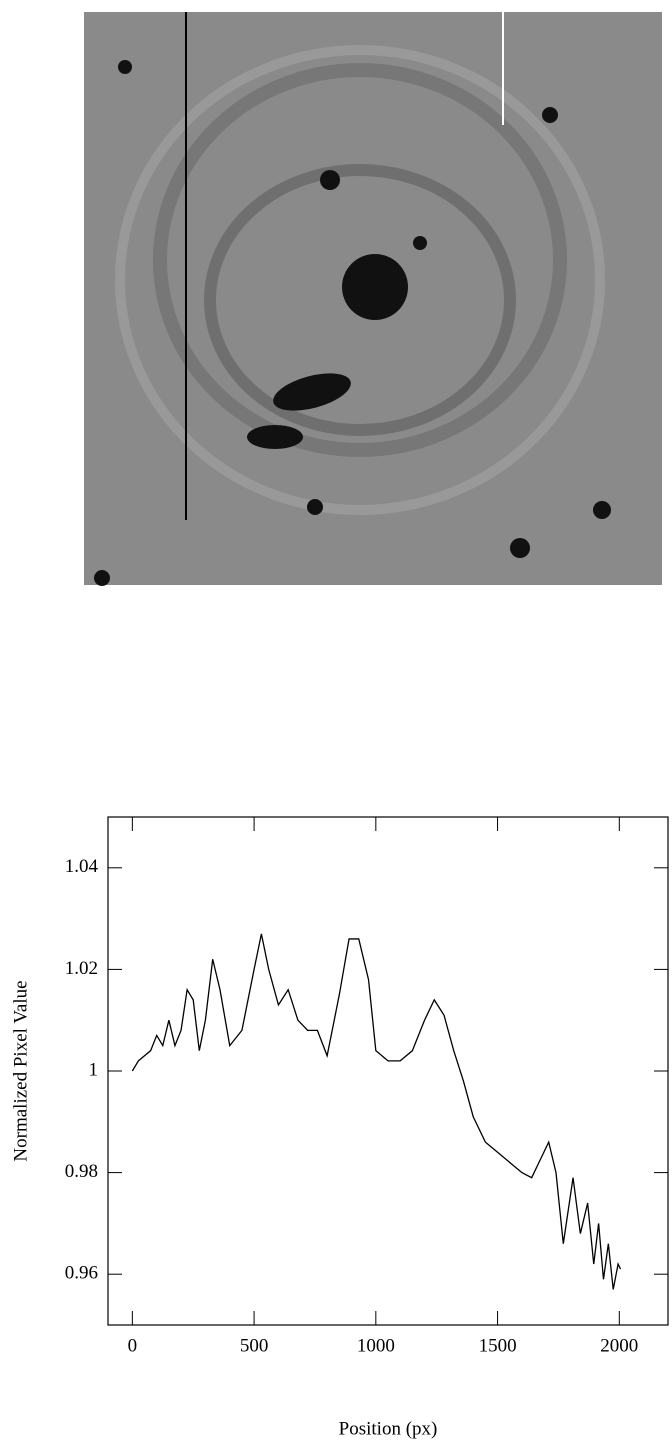  I want to click on x-tick-label: 500, so click(254, 1345).